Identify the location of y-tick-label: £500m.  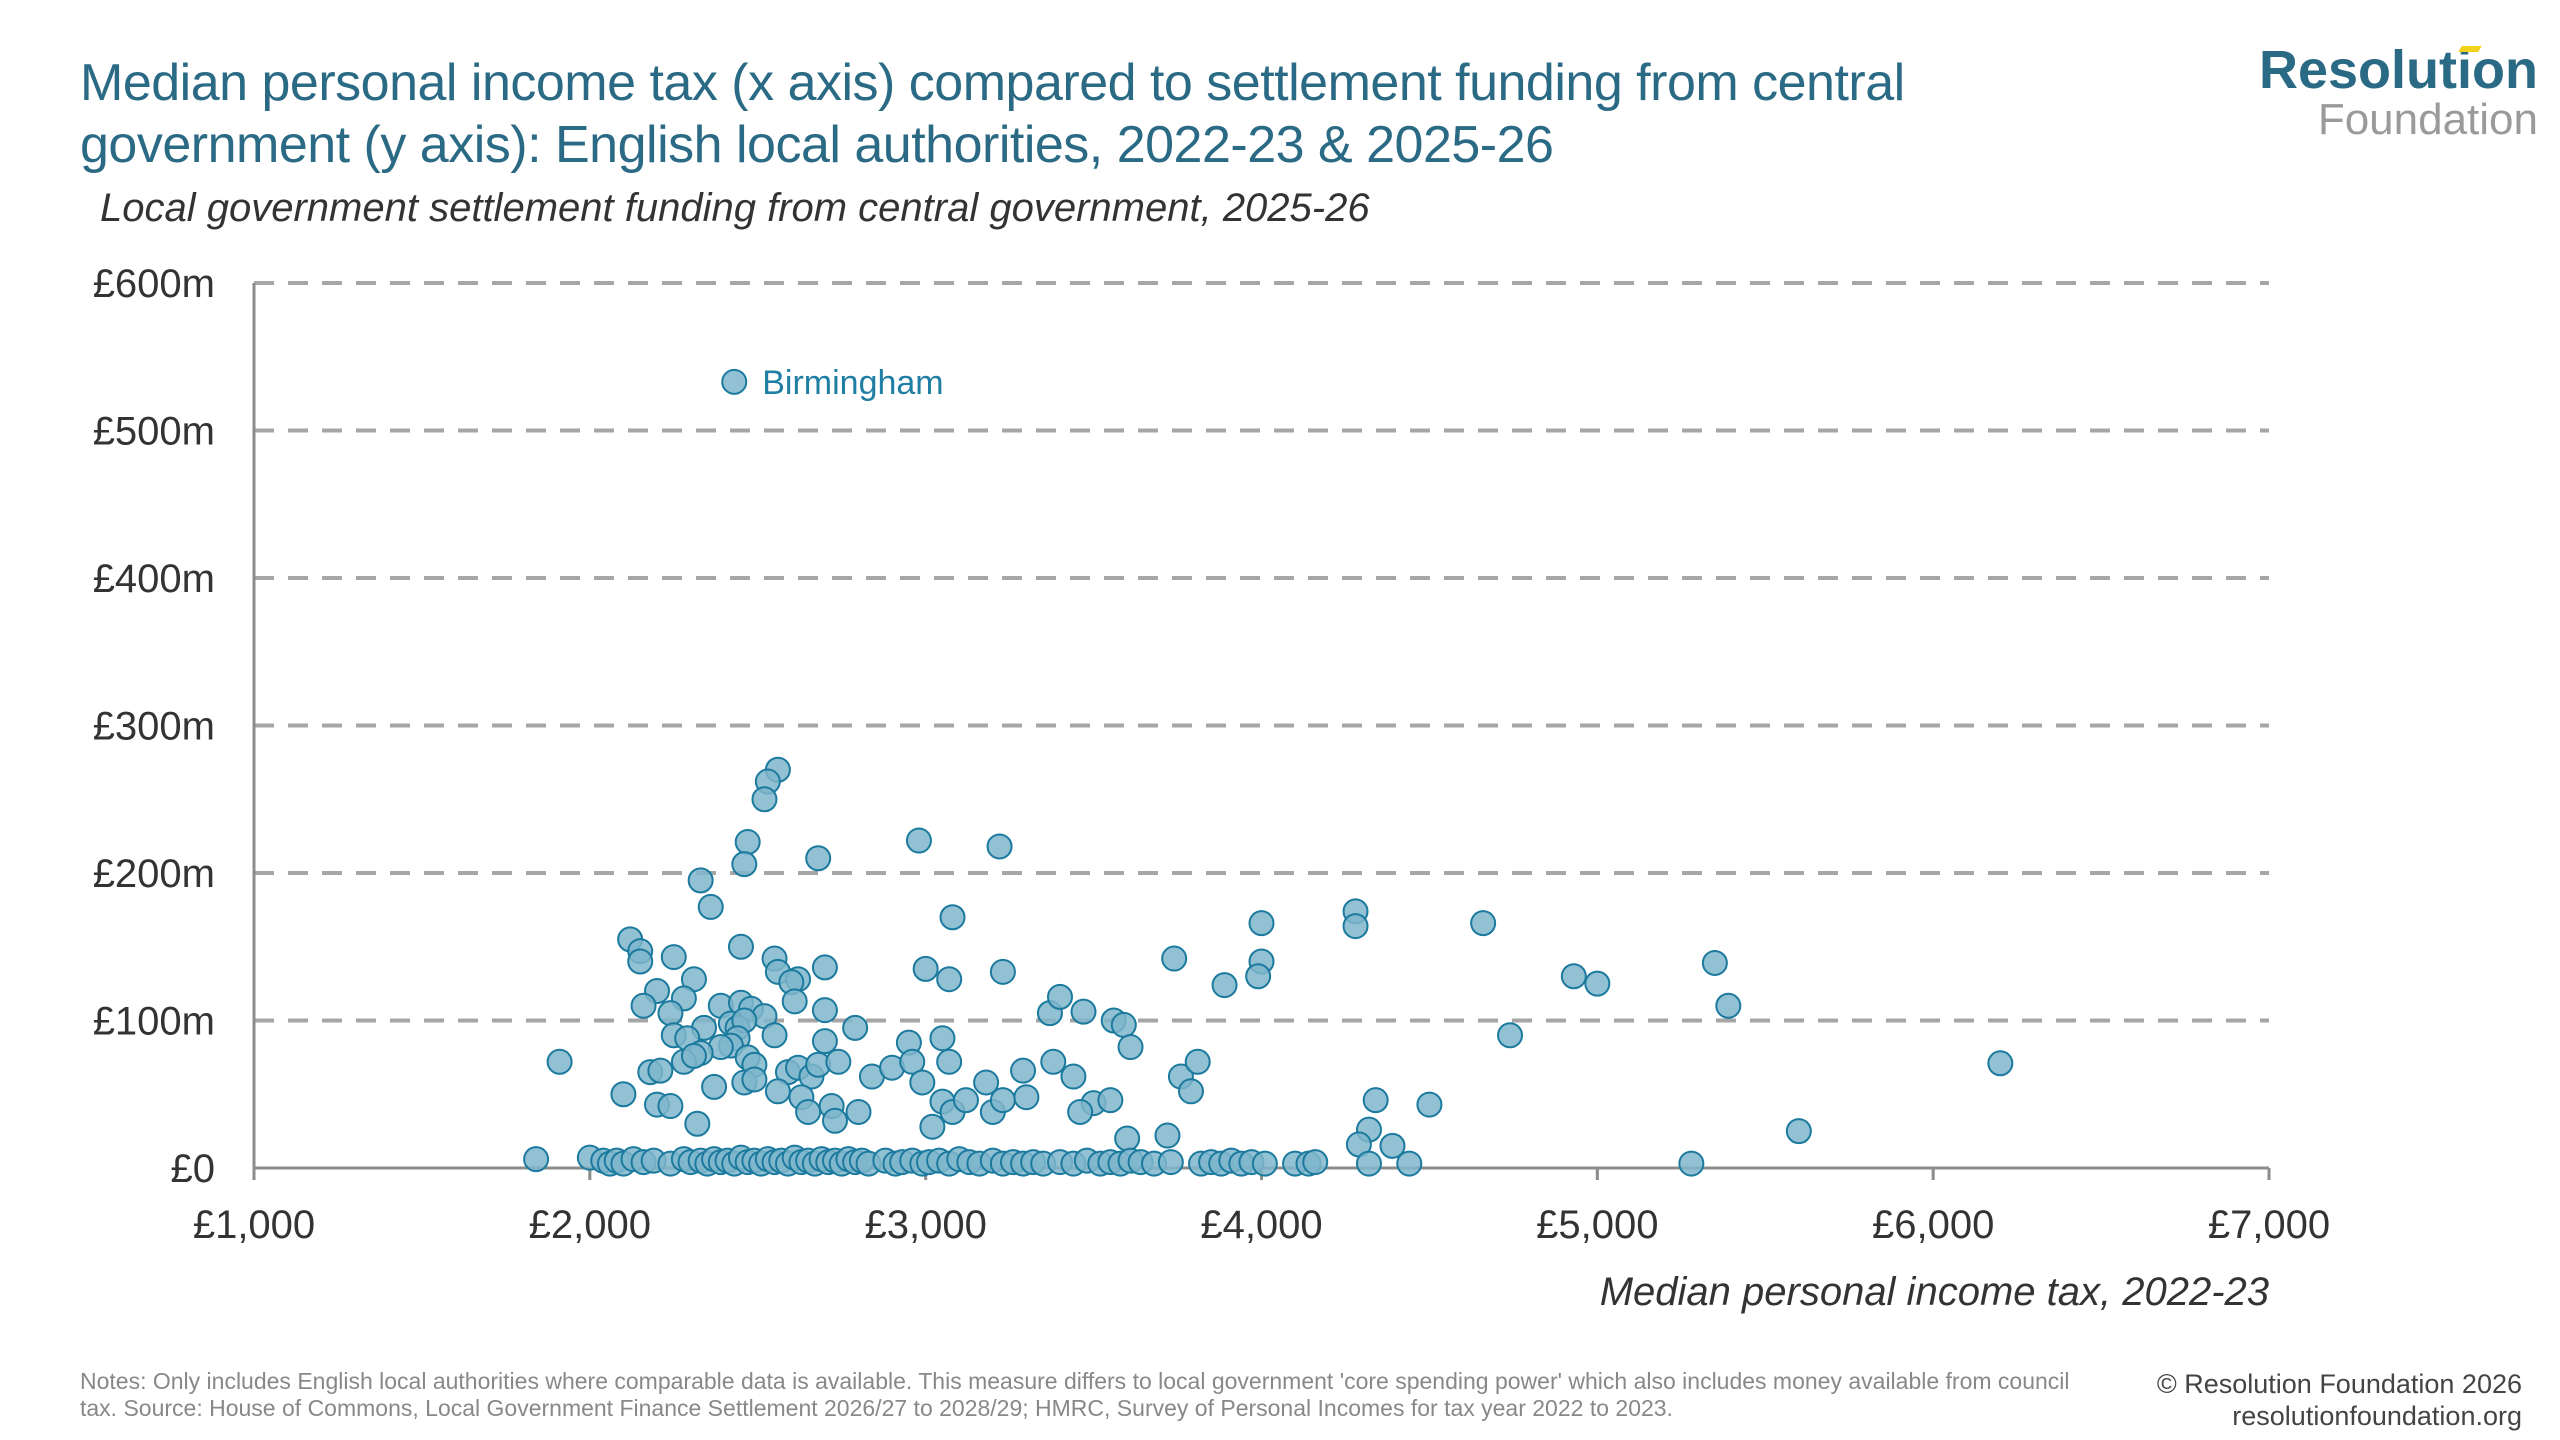
(154, 432).